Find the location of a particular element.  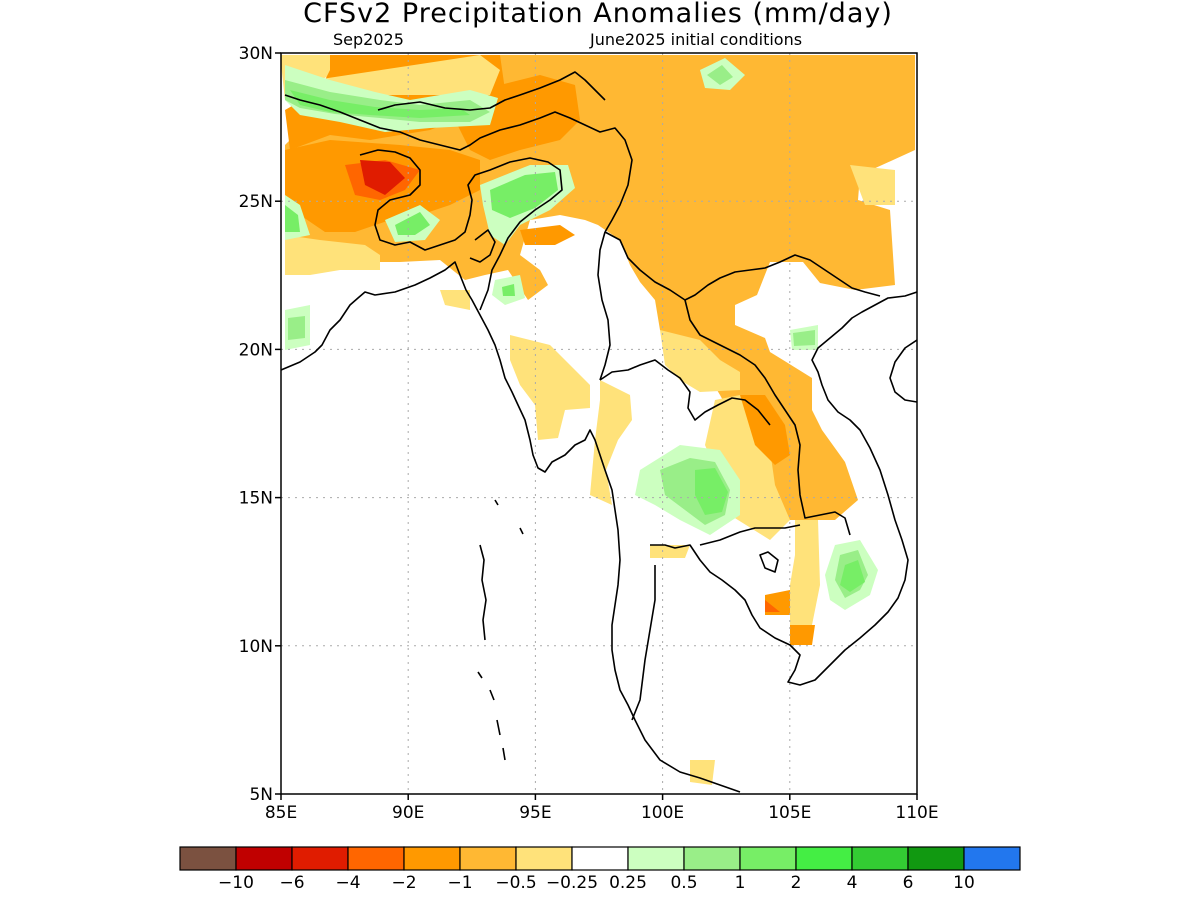

colorbar-label: −2 is located at coordinates (403, 883).